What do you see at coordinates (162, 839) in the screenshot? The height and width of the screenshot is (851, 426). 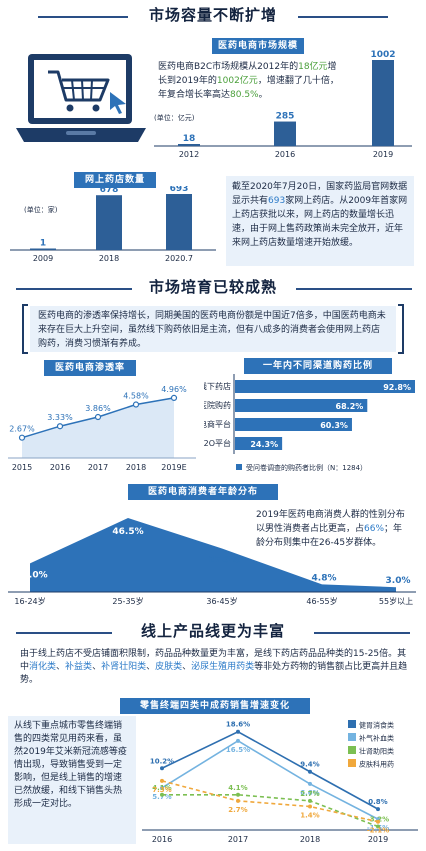 I see `lines-tick-label: 2016` at bounding box center [162, 839].